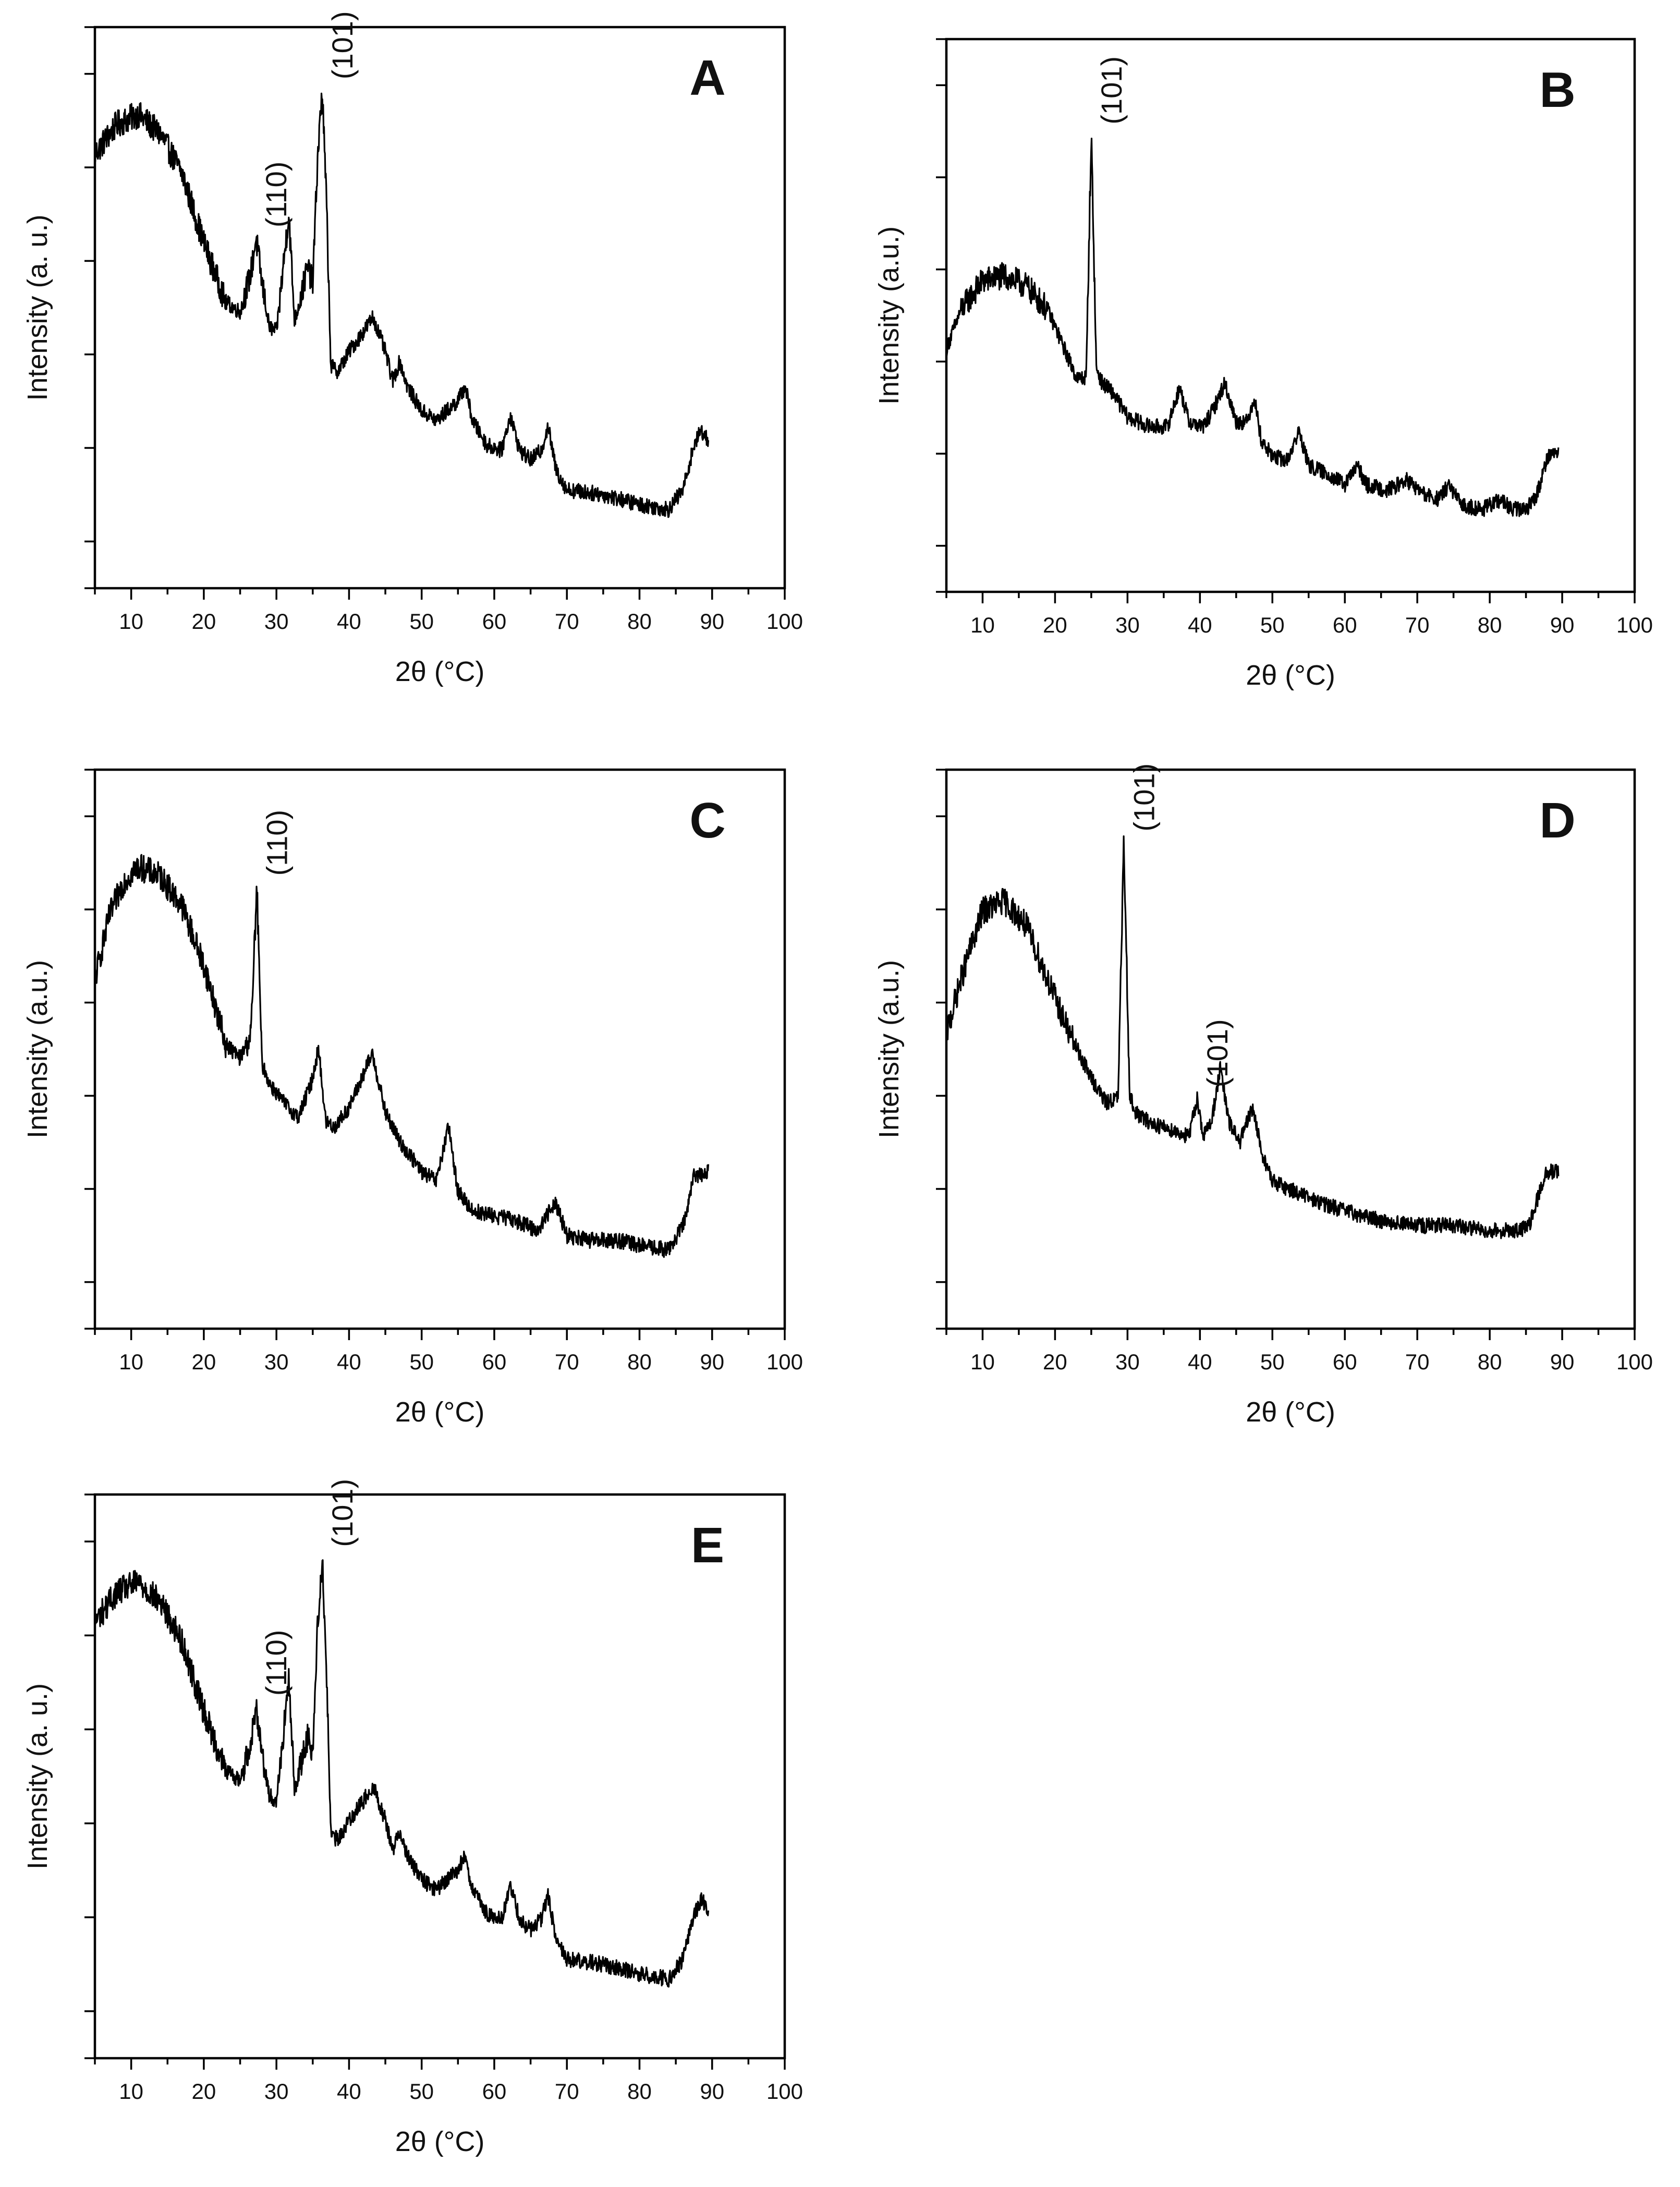 This screenshot has width=1680, height=2187. Describe the element at coordinates (1557, 90) in the screenshot. I see `panel-letter: B` at that location.